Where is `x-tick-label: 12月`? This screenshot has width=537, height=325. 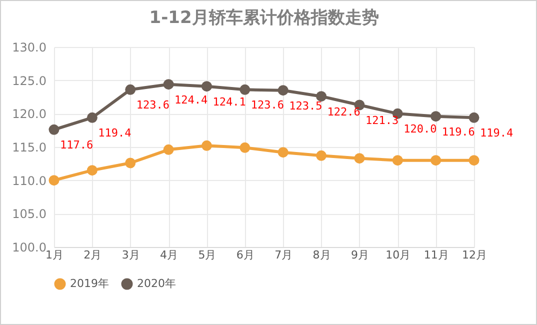
x-tick-label: 12月 is located at coordinates (474, 255).